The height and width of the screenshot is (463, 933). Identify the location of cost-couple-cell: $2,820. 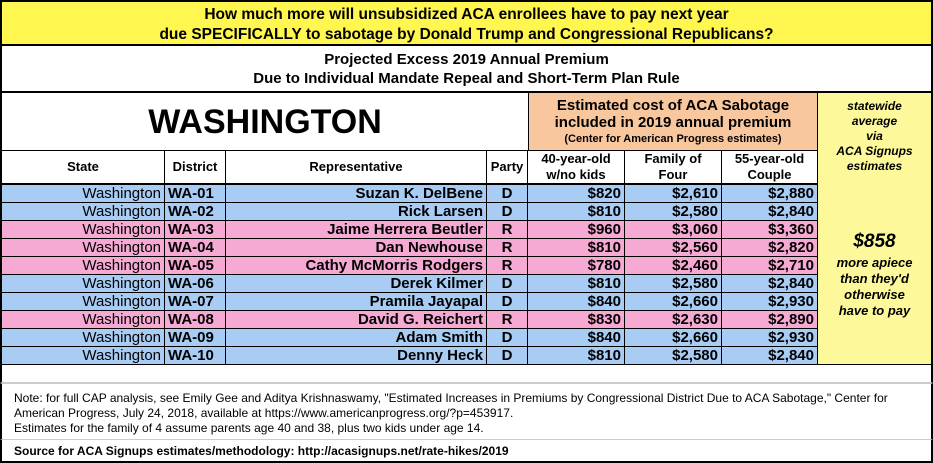
(770, 247).